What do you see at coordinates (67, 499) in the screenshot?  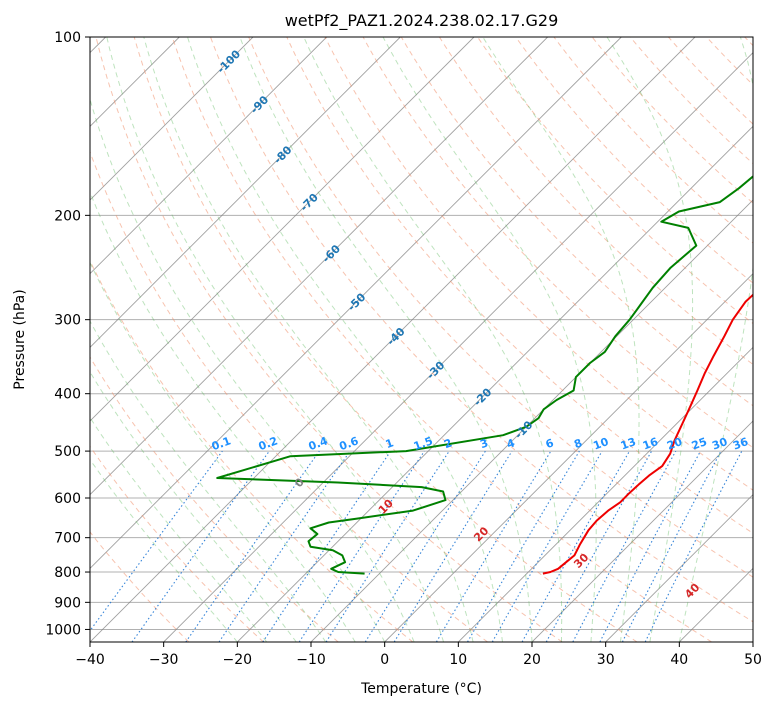 I see `y-tick-label: 600` at bounding box center [67, 499].